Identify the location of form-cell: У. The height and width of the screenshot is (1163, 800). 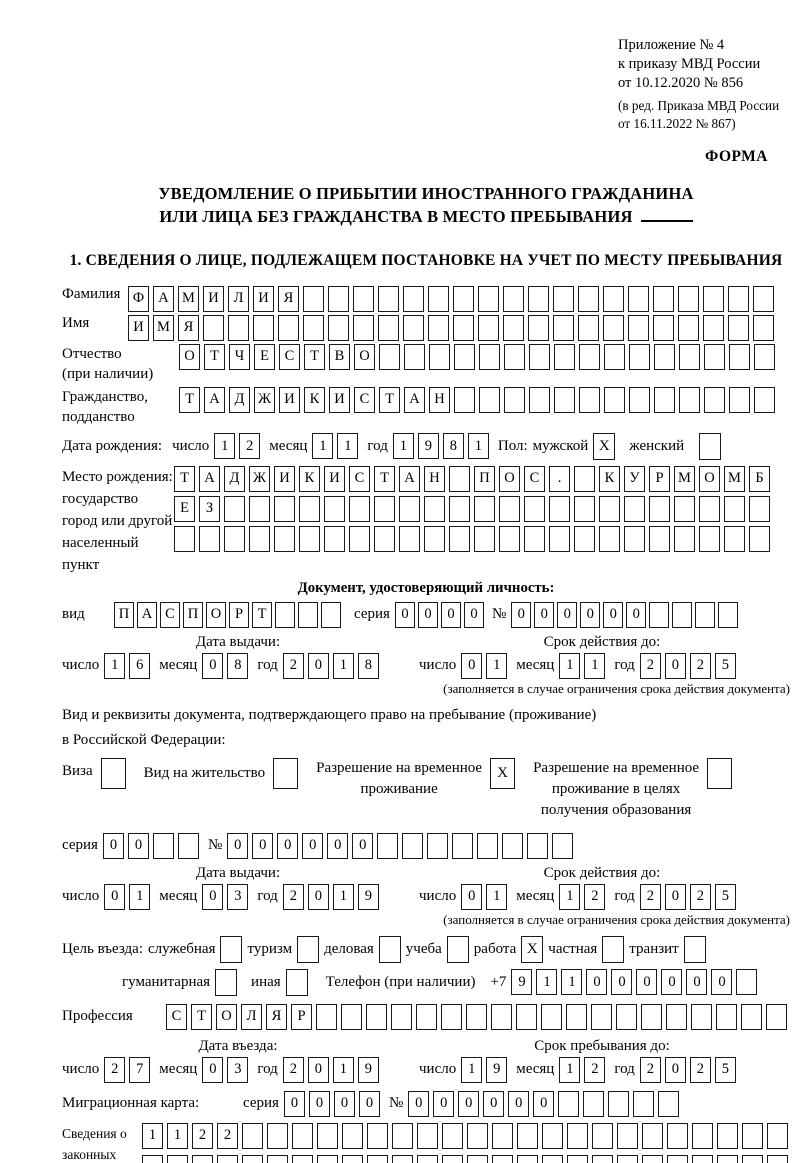
(634, 478).